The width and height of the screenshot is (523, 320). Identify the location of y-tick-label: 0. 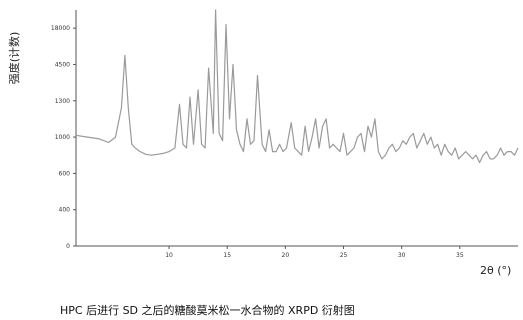
(68, 246).